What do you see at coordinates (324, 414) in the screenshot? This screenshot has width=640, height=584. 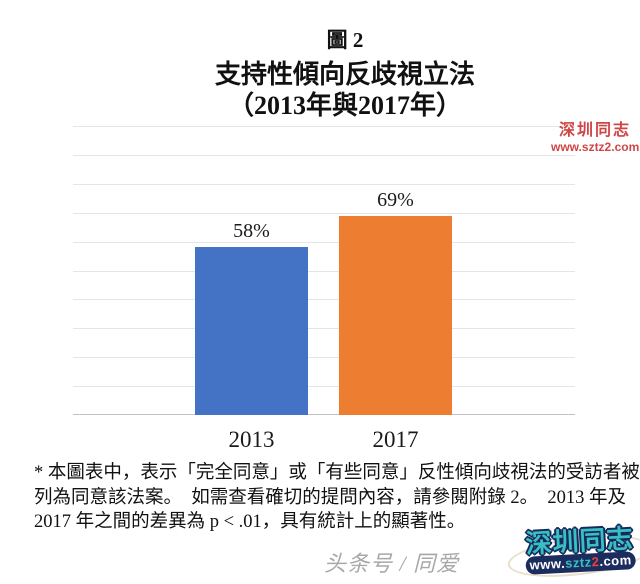 I see `x-axis-line` at bounding box center [324, 414].